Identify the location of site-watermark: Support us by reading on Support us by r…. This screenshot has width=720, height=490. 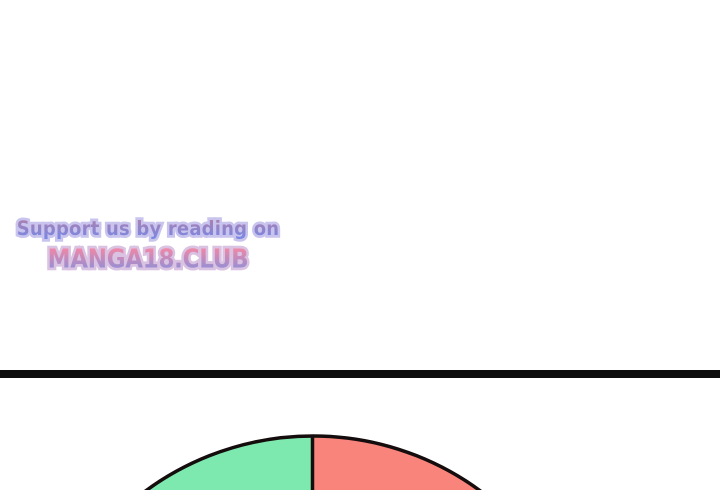
(148, 245).